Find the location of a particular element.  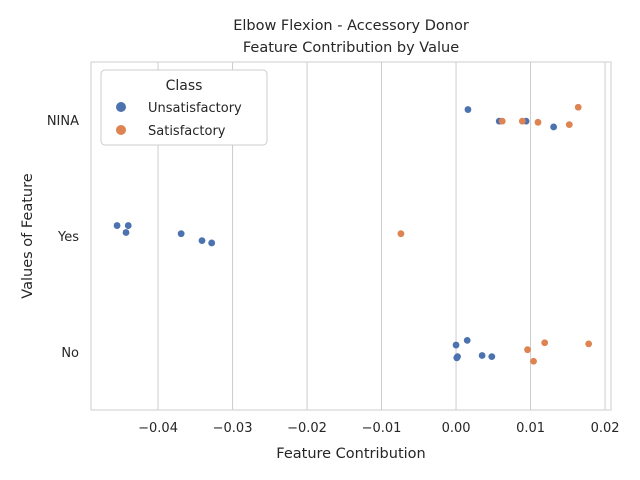

x-tick-label: −0.01 is located at coordinates (382, 428).